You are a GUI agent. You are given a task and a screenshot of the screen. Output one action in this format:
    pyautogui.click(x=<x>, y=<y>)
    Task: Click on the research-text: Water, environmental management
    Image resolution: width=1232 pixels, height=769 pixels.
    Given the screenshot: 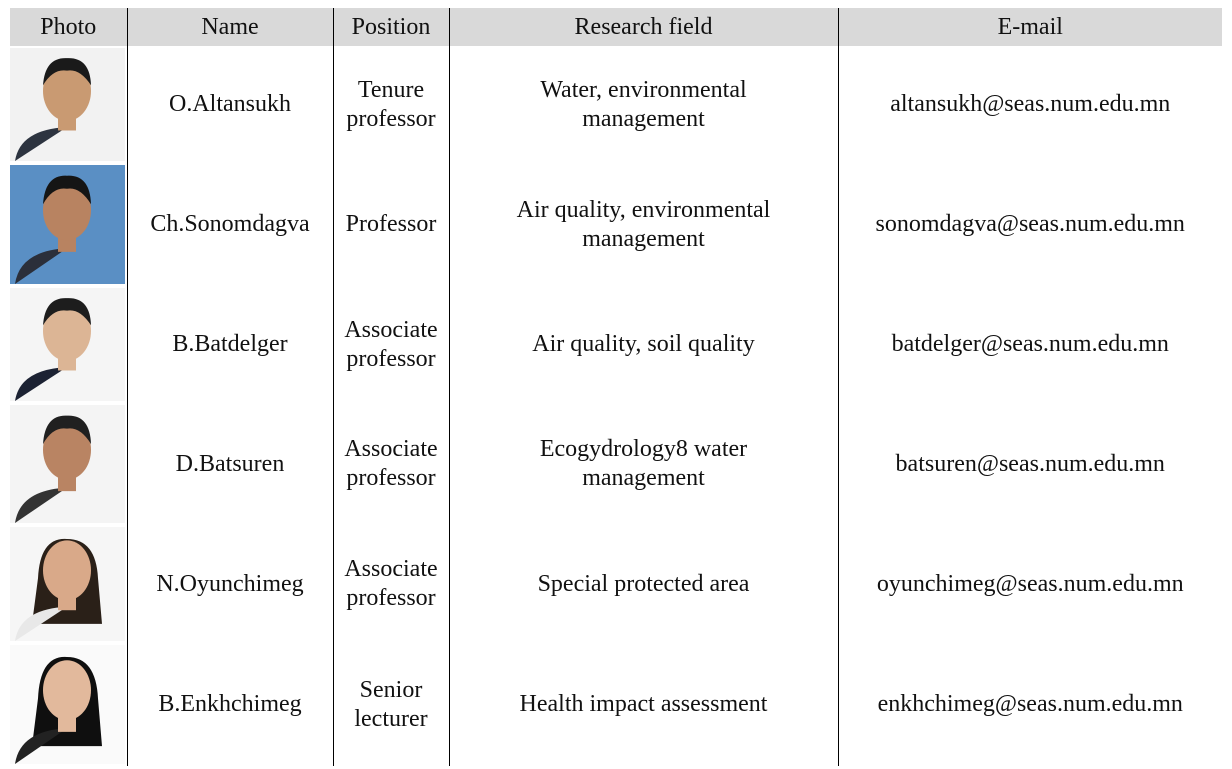 What is the action you would take?
    pyautogui.click(x=643, y=104)
    